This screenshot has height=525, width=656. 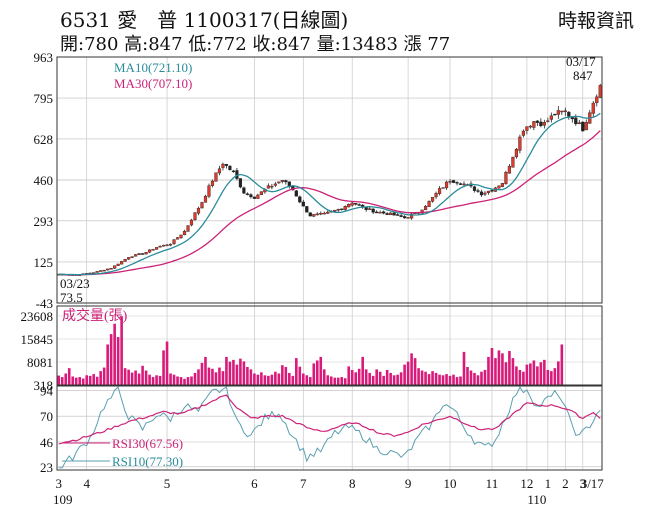 I want to click on month-label: 12, so click(x=526, y=483).